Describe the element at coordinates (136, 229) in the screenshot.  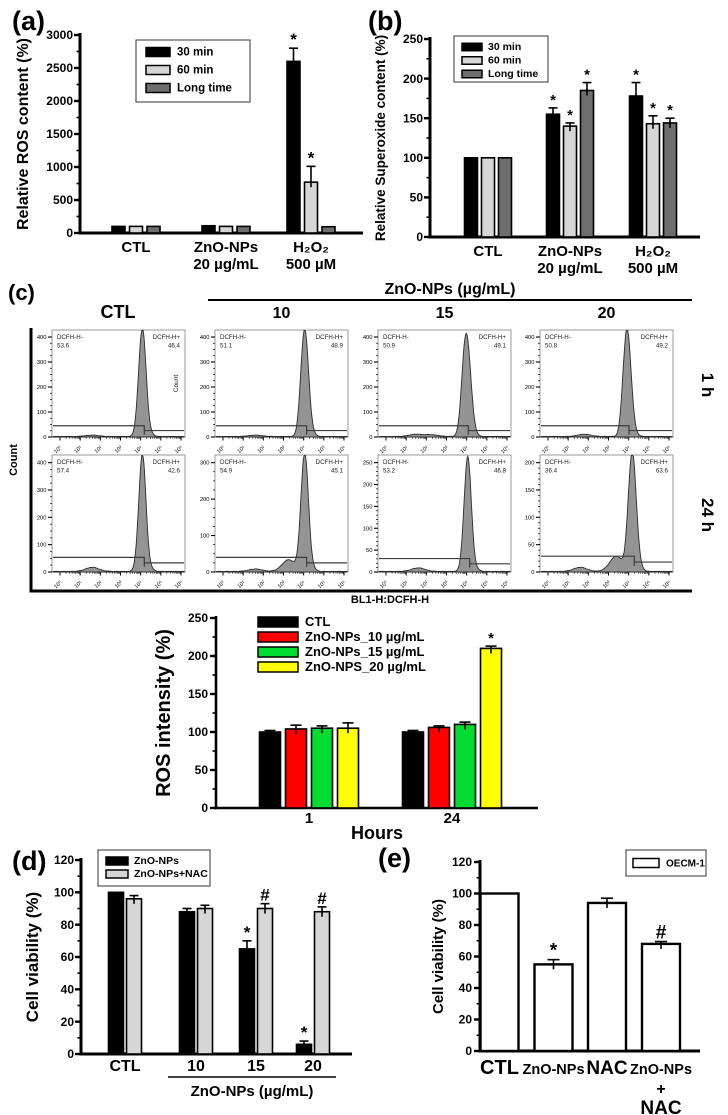
I see `bar-a-60 min-CTL` at that location.